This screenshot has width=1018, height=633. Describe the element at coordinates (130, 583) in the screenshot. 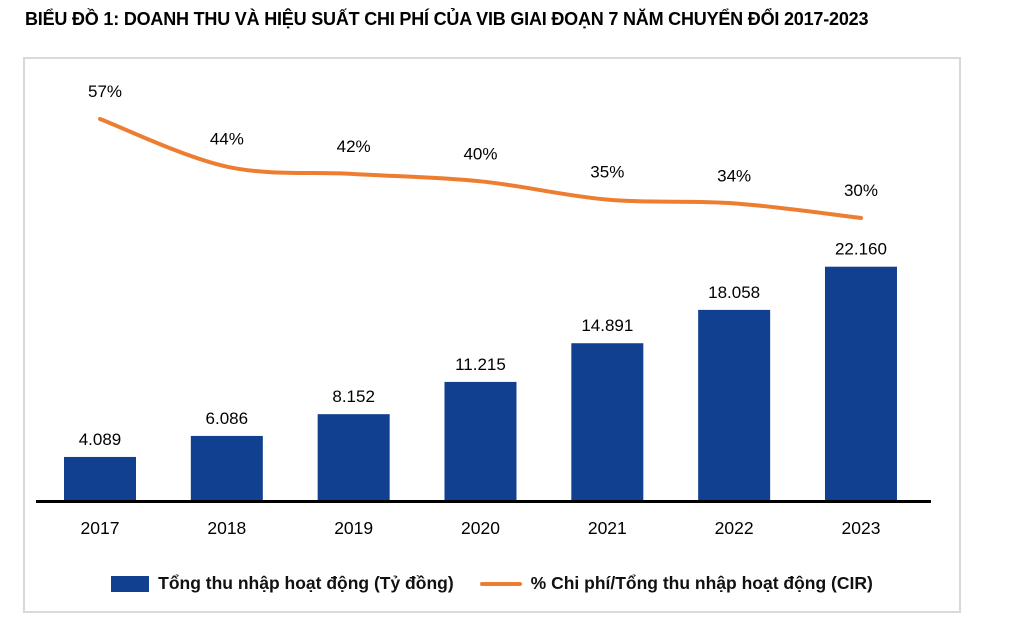

I see `bar-series-swatch-icon` at that location.